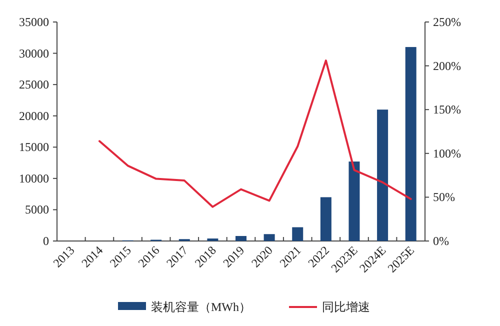 This screenshot has width=500, height=326. I want to click on y-tick-label: 25000, so click(34, 85).